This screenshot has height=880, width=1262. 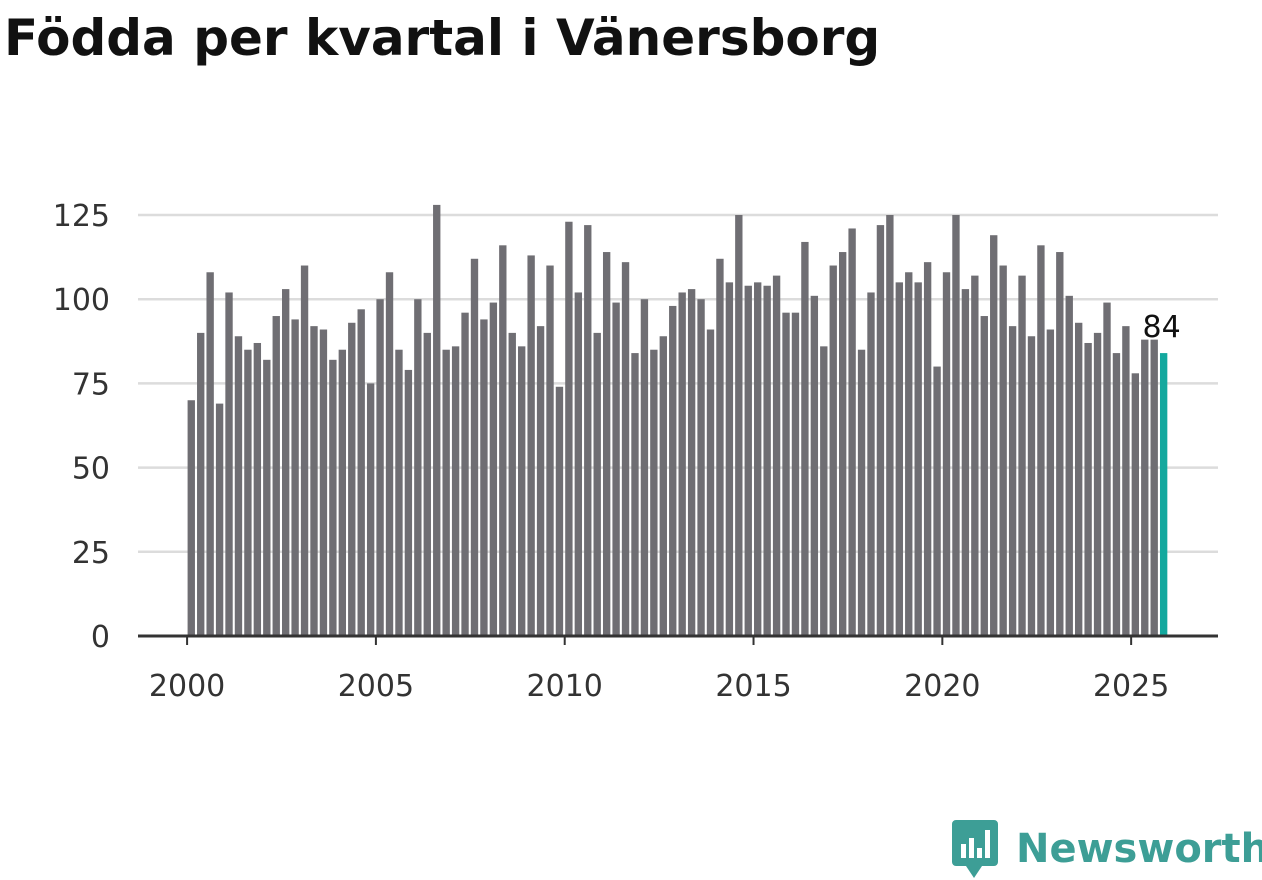 I want to click on bar-2008-q4, so click(x=522, y=491).